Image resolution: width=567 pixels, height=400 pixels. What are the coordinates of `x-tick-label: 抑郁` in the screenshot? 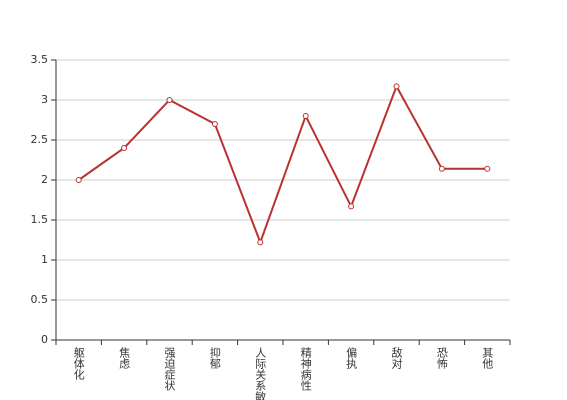 It's located at (214, 357).